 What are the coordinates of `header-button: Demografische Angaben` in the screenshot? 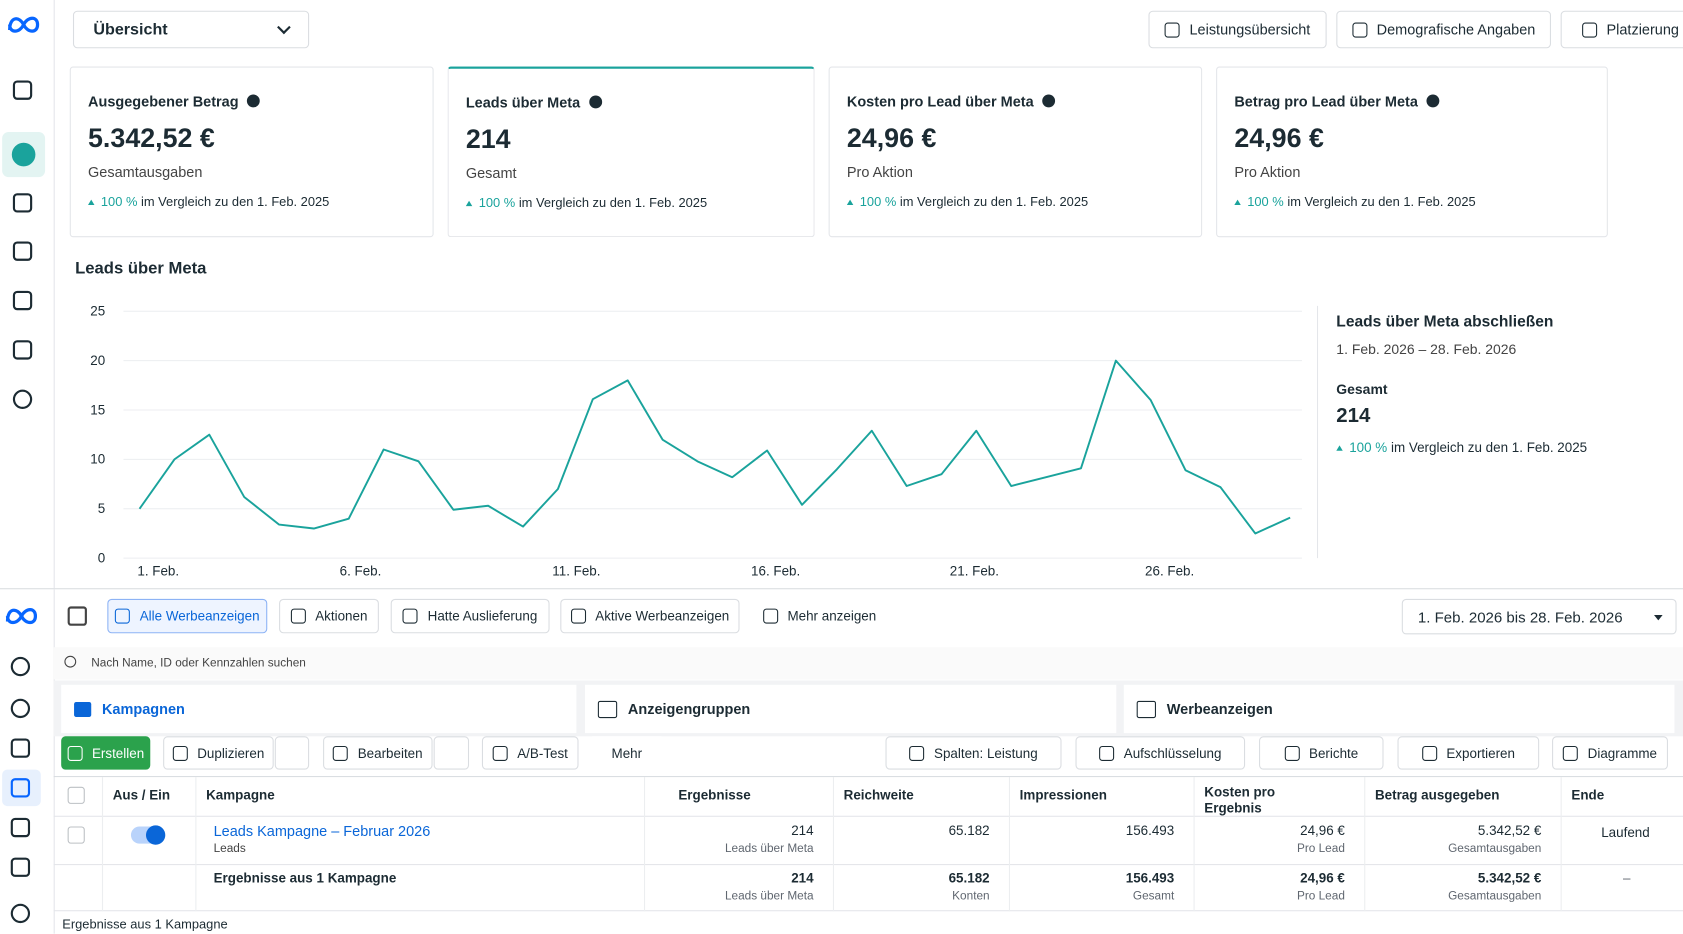 It's located at (1443, 29).